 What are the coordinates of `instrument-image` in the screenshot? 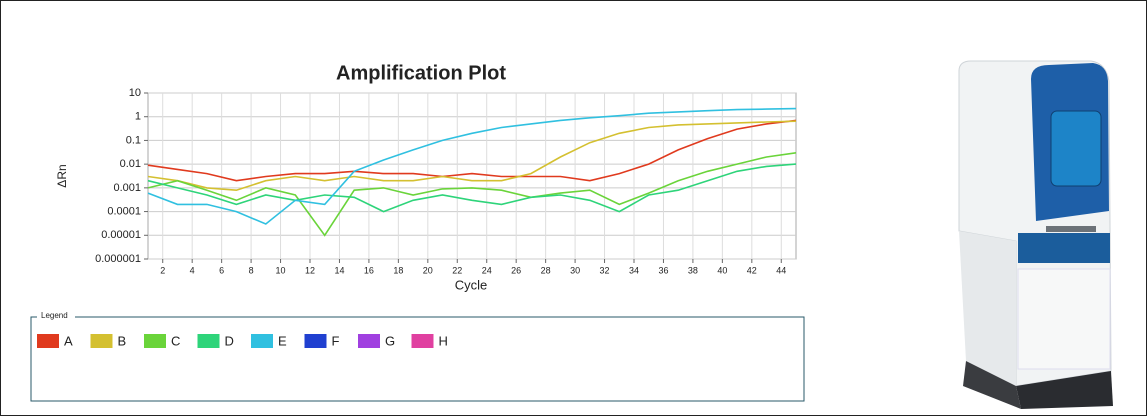 It's located at (1035, 234).